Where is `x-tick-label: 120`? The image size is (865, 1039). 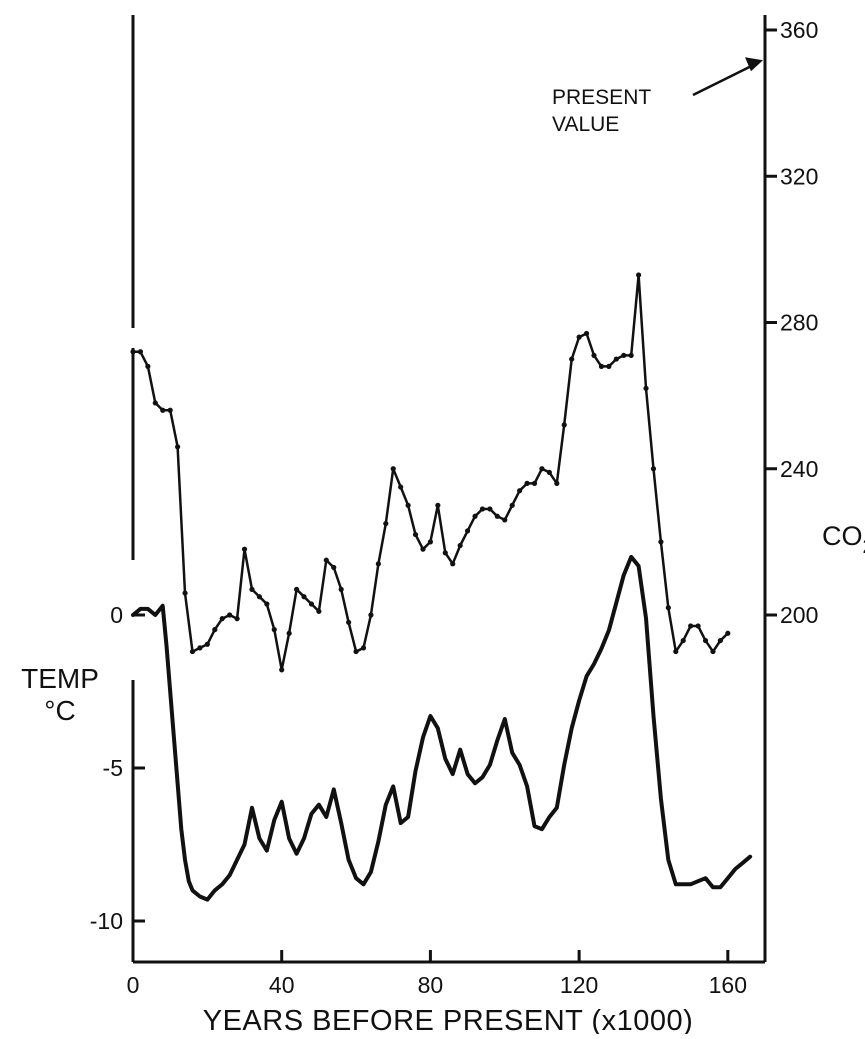 x-tick-label: 120 is located at coordinates (579, 985).